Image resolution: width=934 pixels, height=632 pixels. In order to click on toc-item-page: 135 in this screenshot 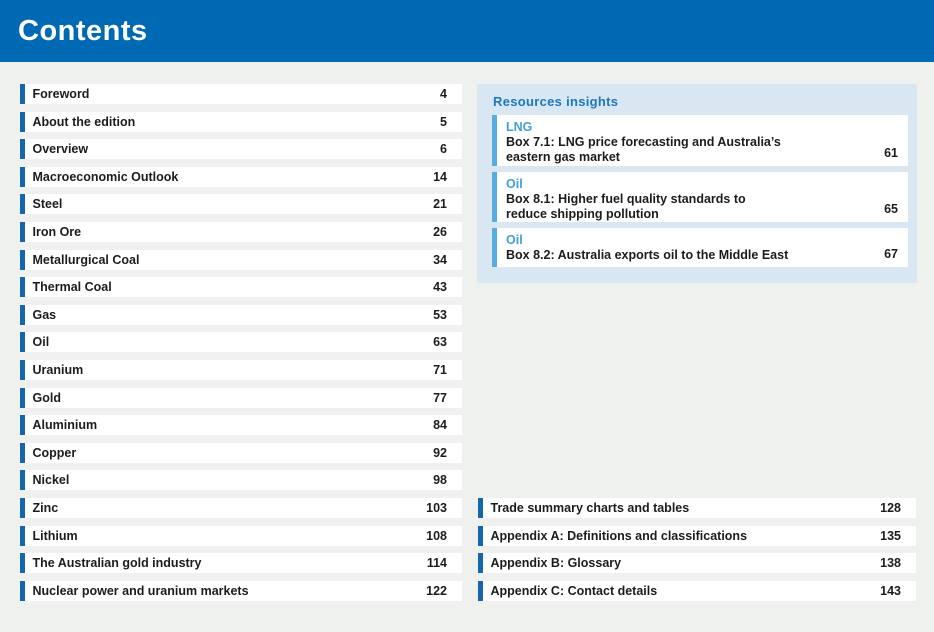, I will do `click(890, 535)`.